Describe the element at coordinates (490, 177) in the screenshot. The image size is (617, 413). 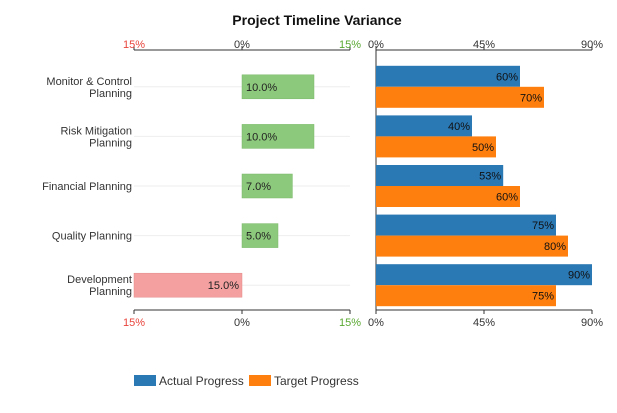
I see `actual-progress-label: 53%` at that location.